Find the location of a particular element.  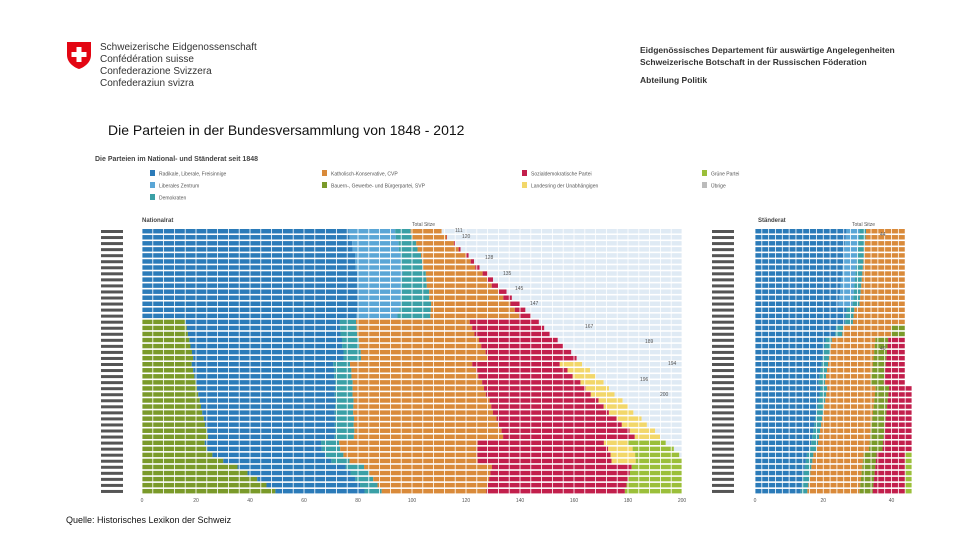

legend-label: Bauern-, Gewerbe- und Bürgerpartei, SVP is located at coordinates (378, 187).